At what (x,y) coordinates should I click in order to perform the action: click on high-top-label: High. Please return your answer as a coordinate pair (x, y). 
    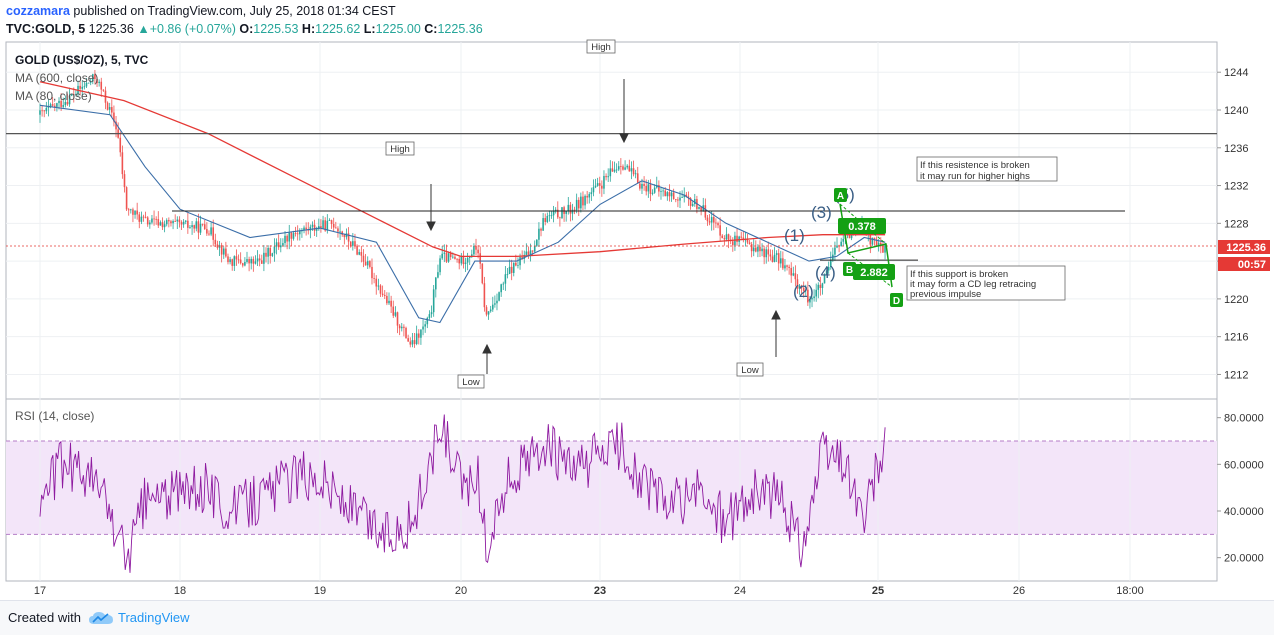
    Looking at the image, I should click on (601, 47).